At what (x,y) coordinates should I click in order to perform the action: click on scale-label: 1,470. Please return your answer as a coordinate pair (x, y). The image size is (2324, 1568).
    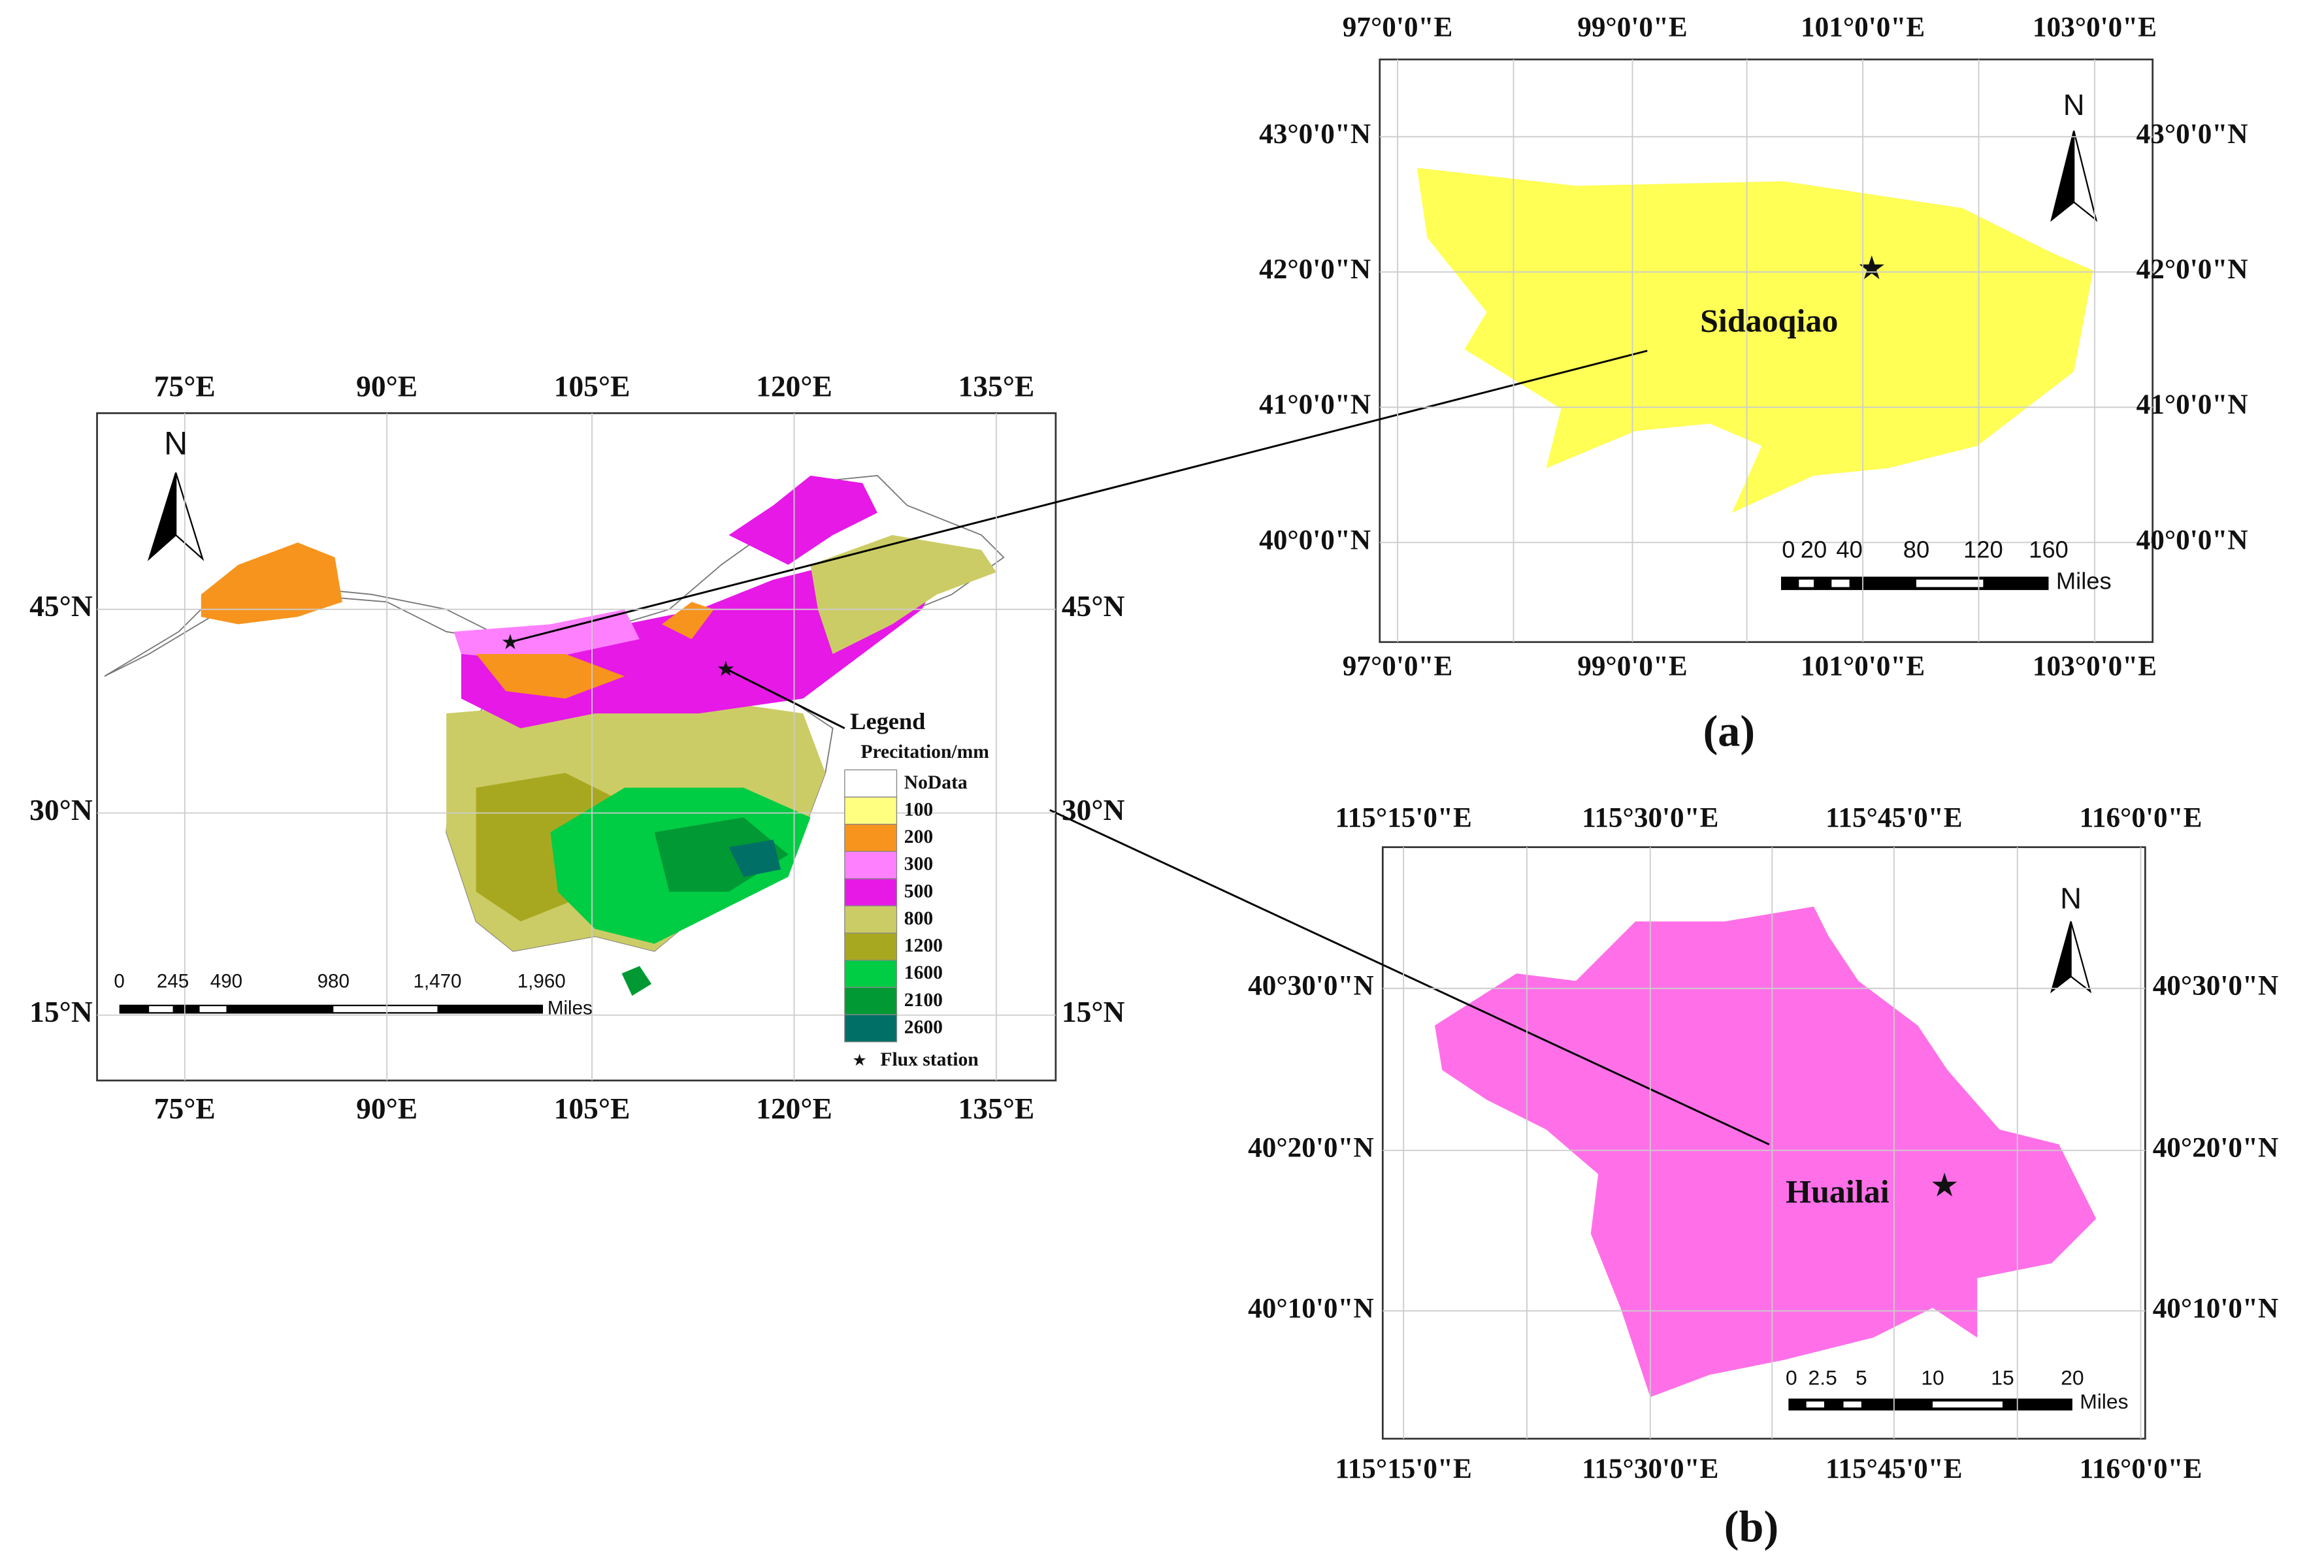
    Looking at the image, I should click on (438, 981).